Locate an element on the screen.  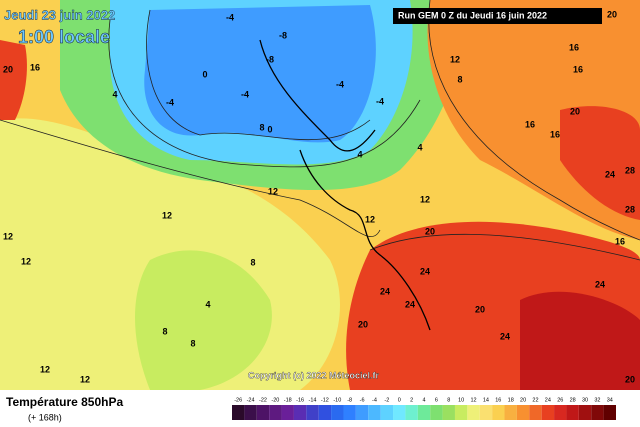
copyright: Copyright (c) 2022 Méteociel.fr is located at coordinates (314, 375).